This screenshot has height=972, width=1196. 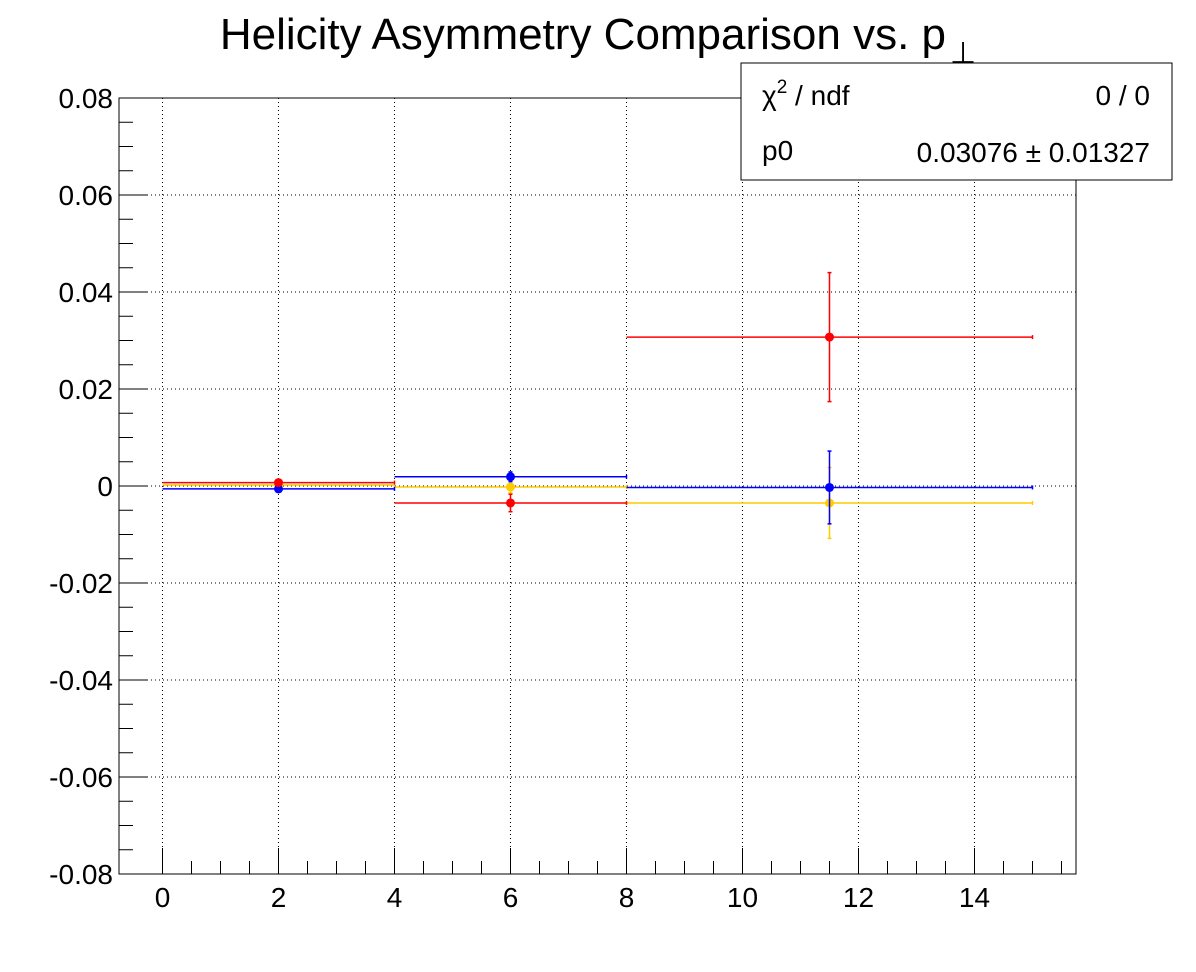 I want to click on x-tick-label: 6, so click(x=511, y=897).